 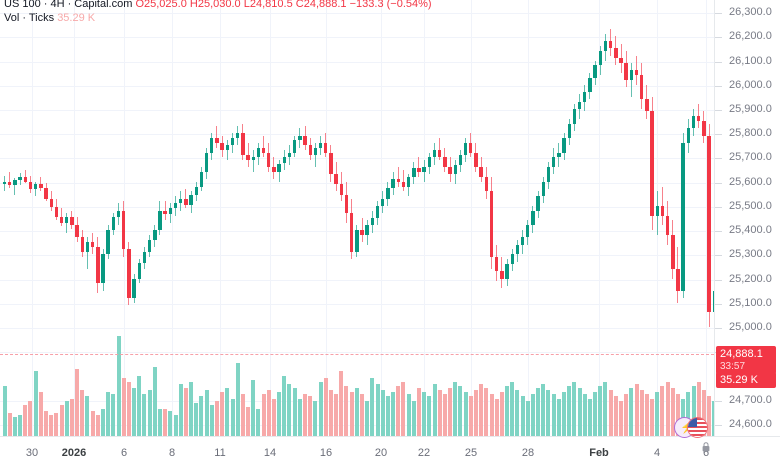 What do you see at coordinates (390, 453) in the screenshot?
I see `time-axis: 30 2026 6 8 11 14 16 20 22 25 28 Feb 4 6` at bounding box center [390, 453].